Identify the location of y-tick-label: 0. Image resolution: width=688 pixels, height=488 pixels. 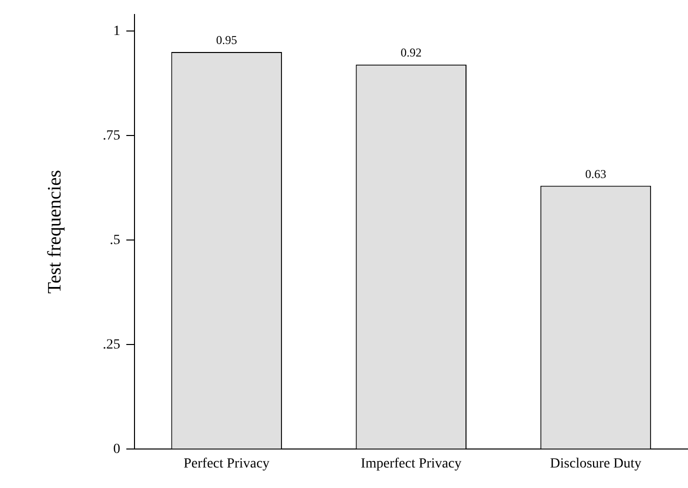
(116, 449).